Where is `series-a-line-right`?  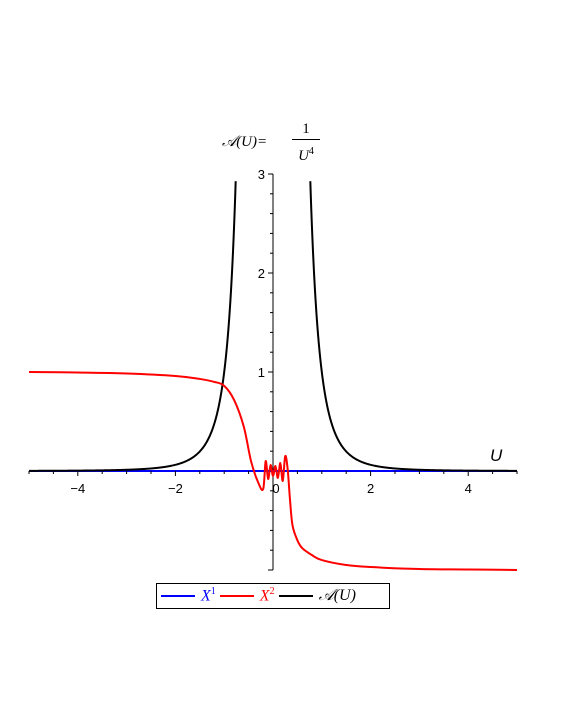 series-a-line-right is located at coordinates (413, 326).